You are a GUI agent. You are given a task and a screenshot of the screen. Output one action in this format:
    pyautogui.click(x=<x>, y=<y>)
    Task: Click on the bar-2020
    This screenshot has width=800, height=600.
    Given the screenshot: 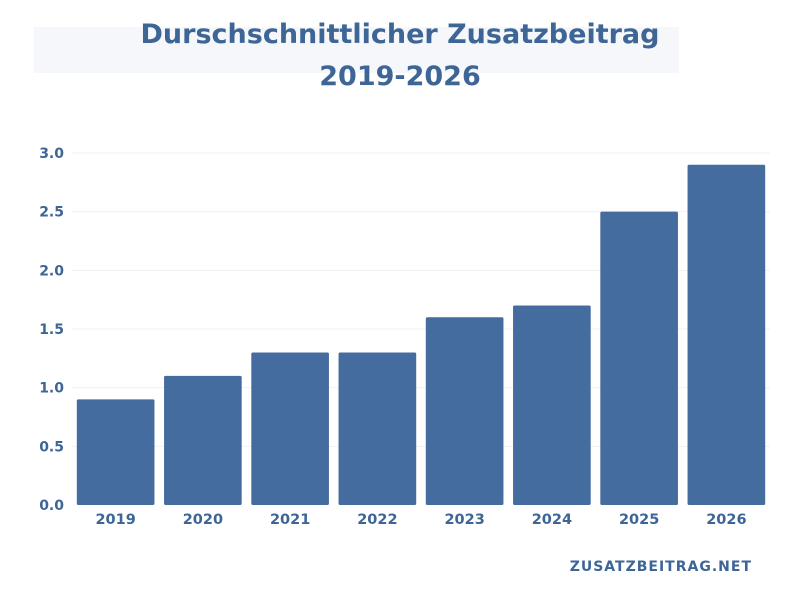 What is the action you would take?
    pyautogui.click(x=203, y=440)
    